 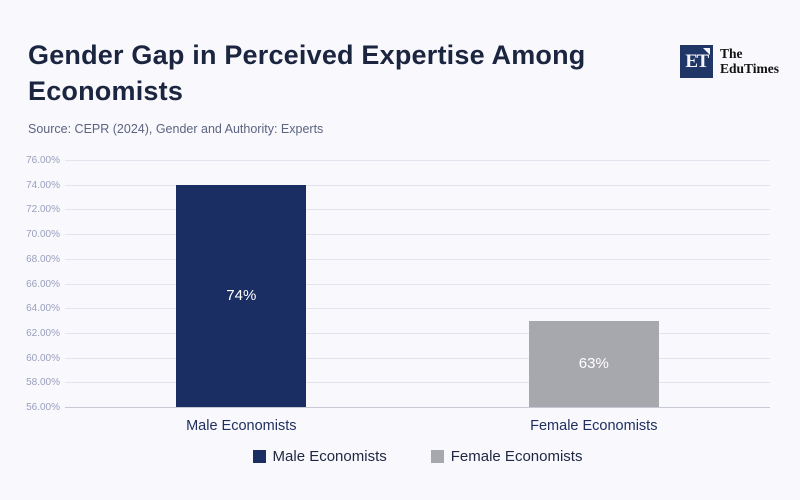 I want to click on y-tick-label: 64.00%, so click(x=43, y=309).